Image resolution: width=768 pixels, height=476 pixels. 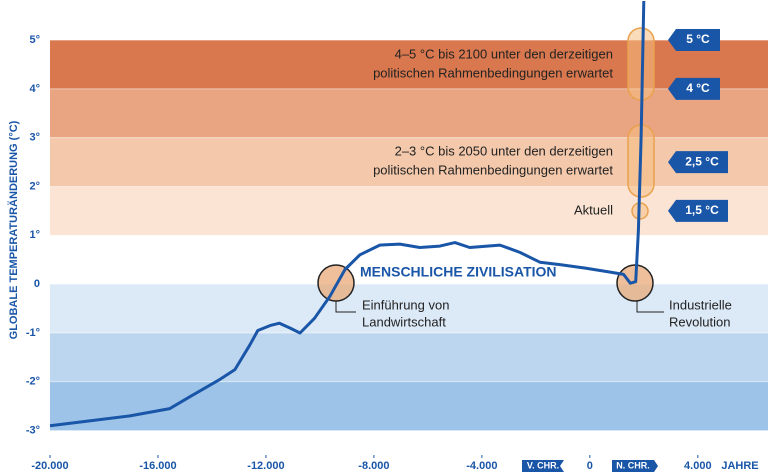 I want to click on y-tick-label: 4°, so click(x=34, y=89).